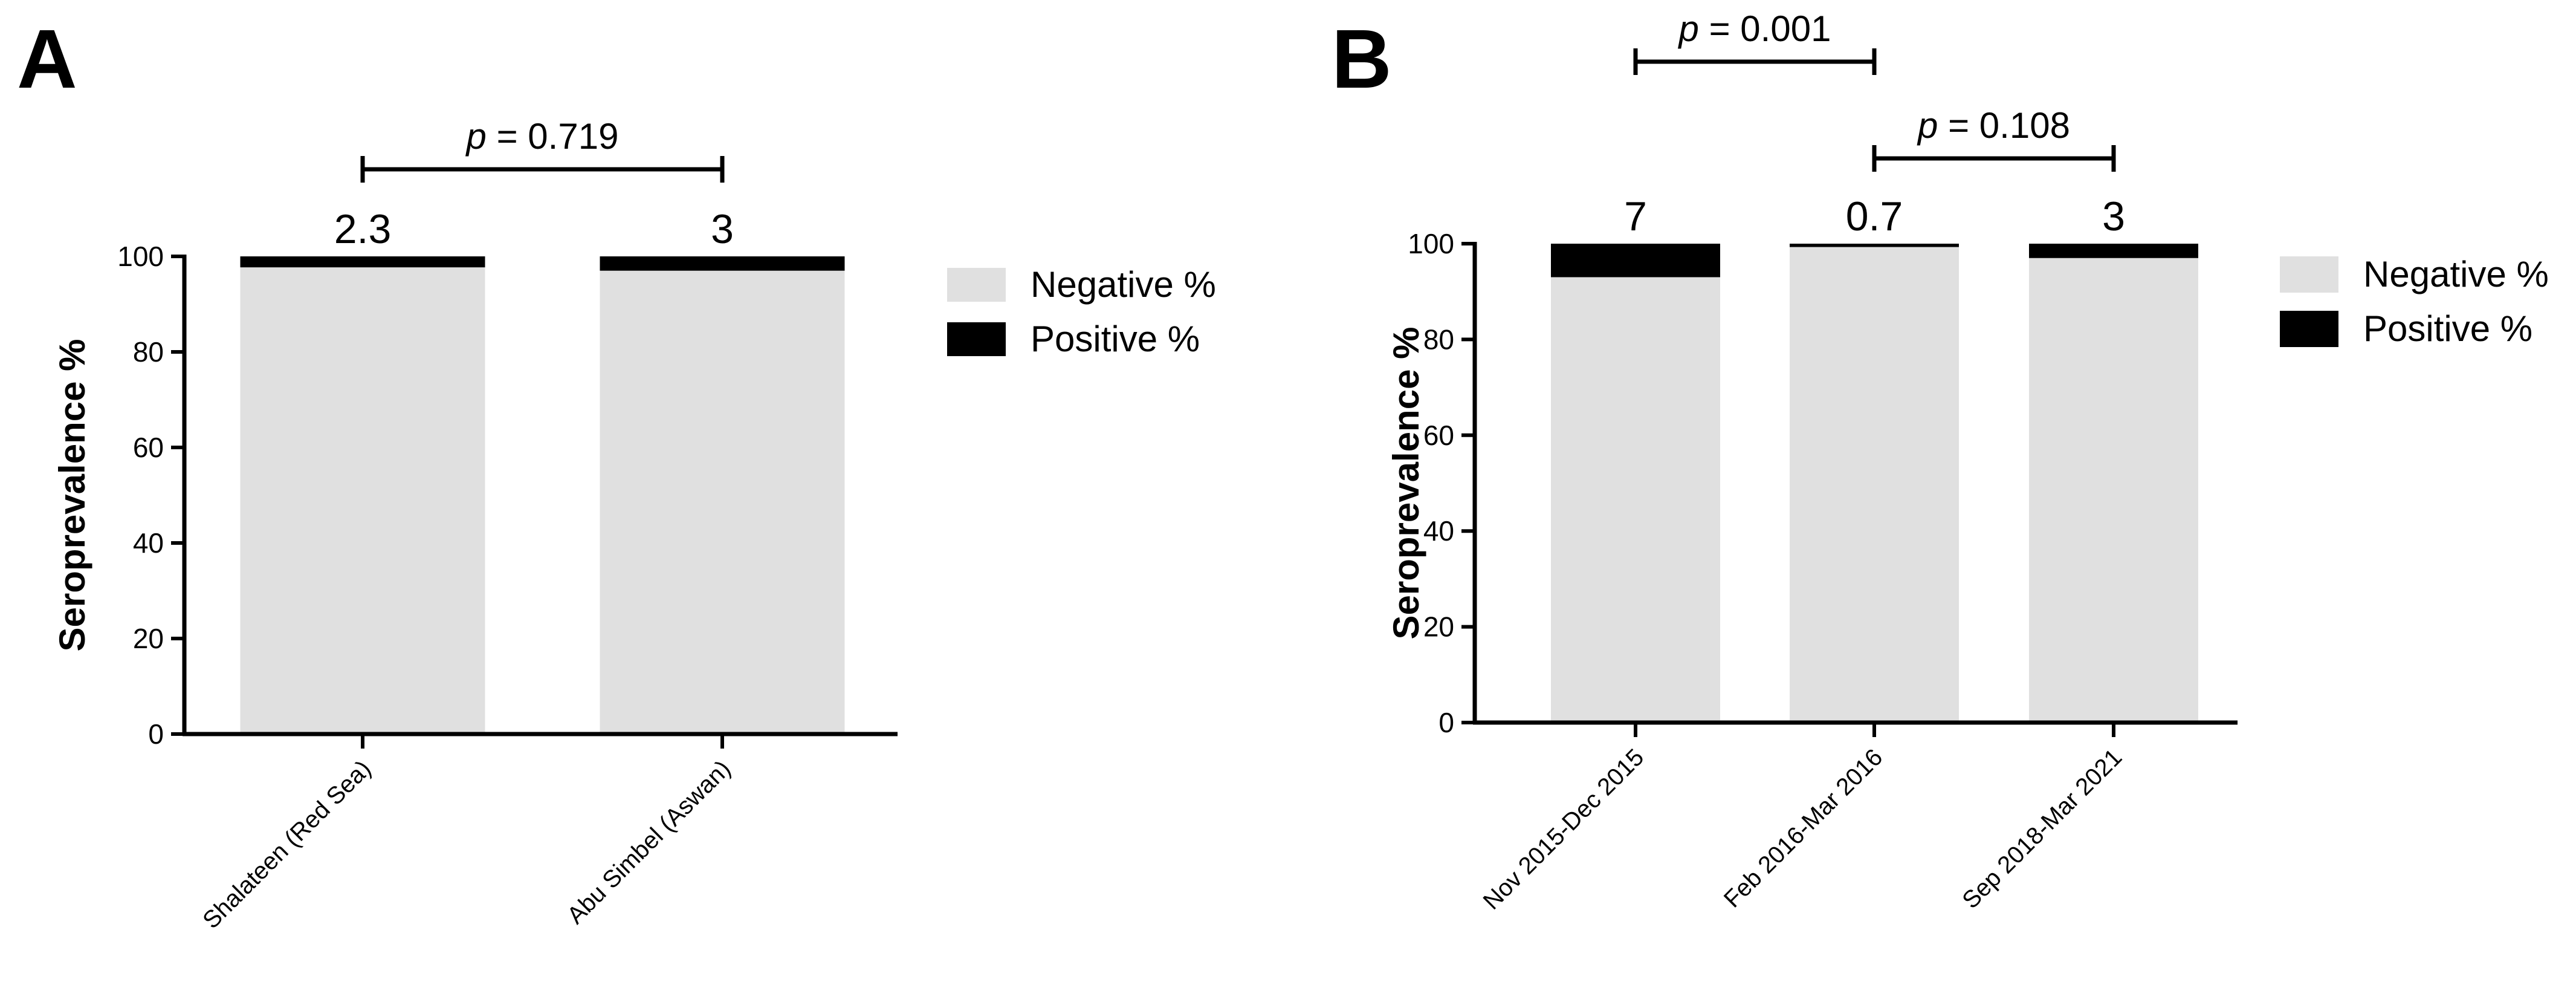 The image size is (2576, 988). I want to click on x-tick-label: Nov 2015-Dec 2015, so click(1563, 829).